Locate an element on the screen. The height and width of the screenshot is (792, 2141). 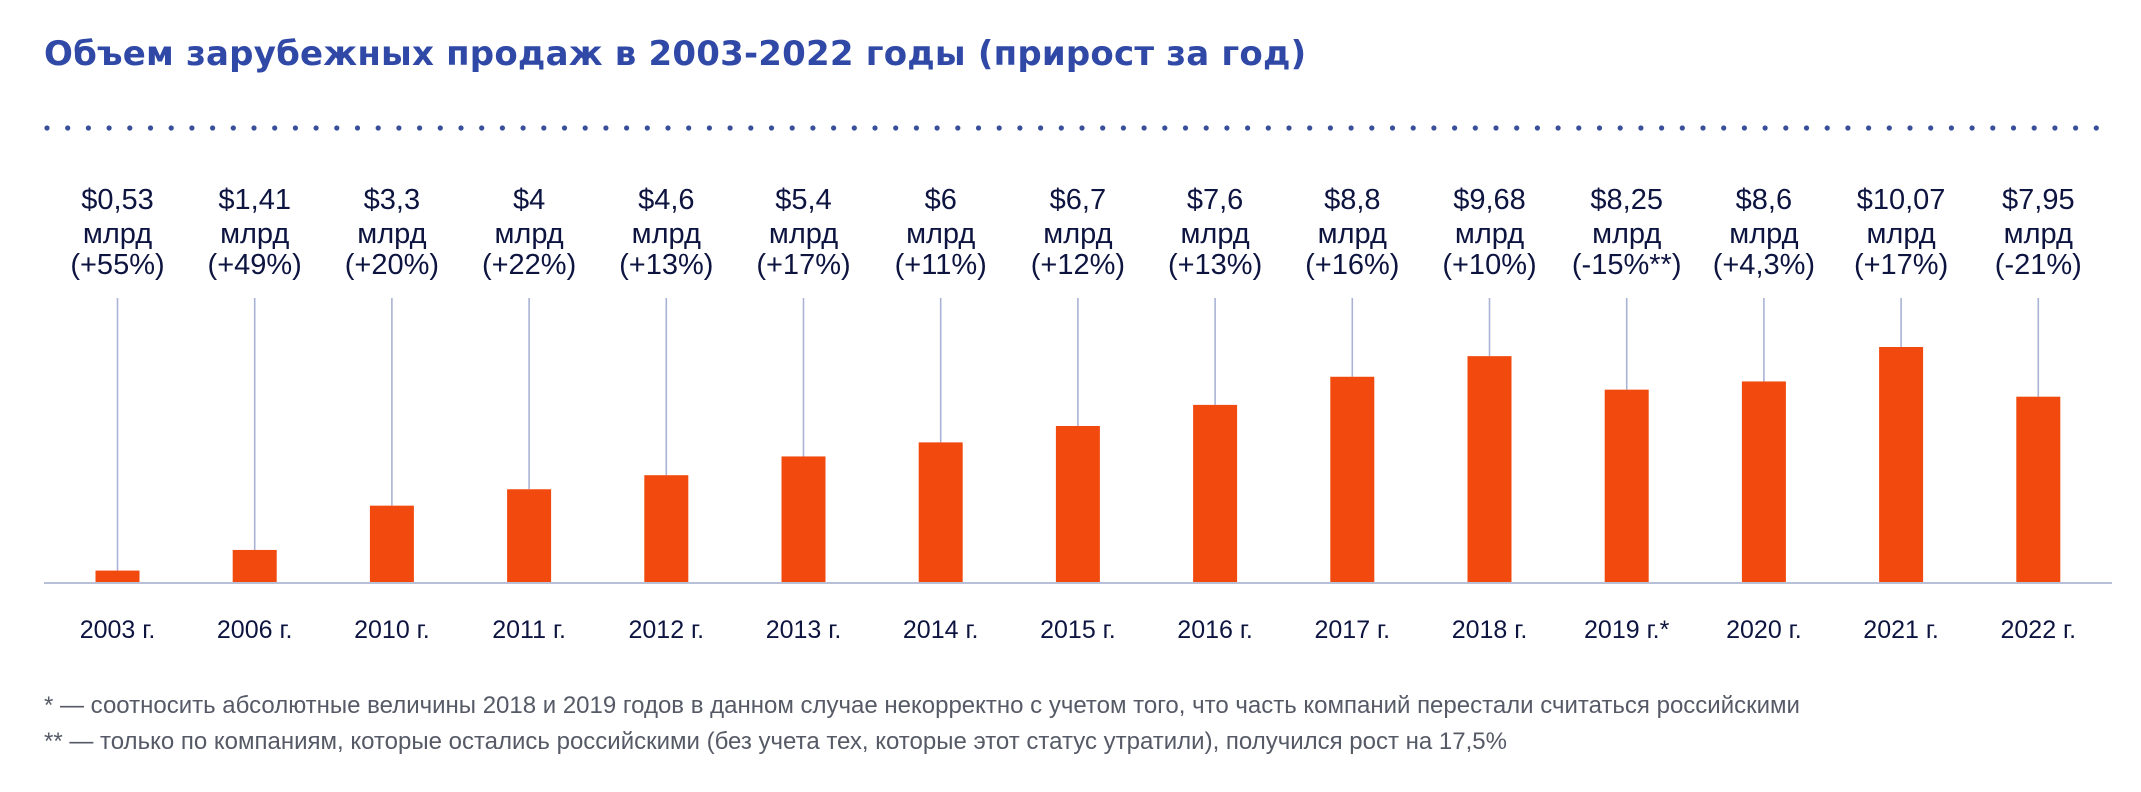
change-label: (-21%) is located at coordinates (2038, 265).